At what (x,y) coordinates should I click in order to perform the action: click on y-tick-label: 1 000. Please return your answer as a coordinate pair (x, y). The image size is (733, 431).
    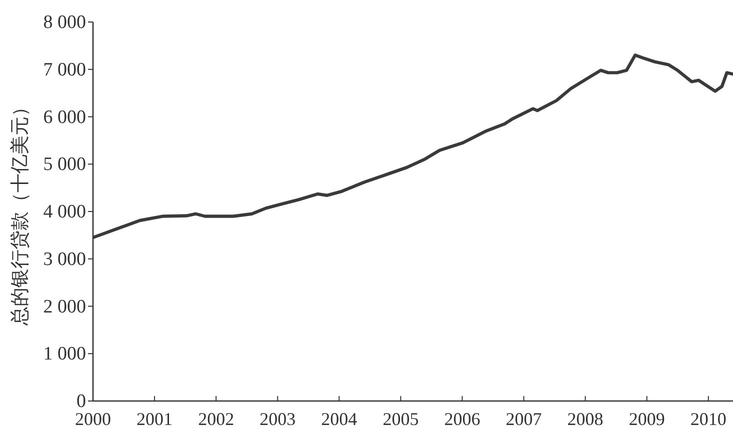
    Looking at the image, I should click on (64, 354).